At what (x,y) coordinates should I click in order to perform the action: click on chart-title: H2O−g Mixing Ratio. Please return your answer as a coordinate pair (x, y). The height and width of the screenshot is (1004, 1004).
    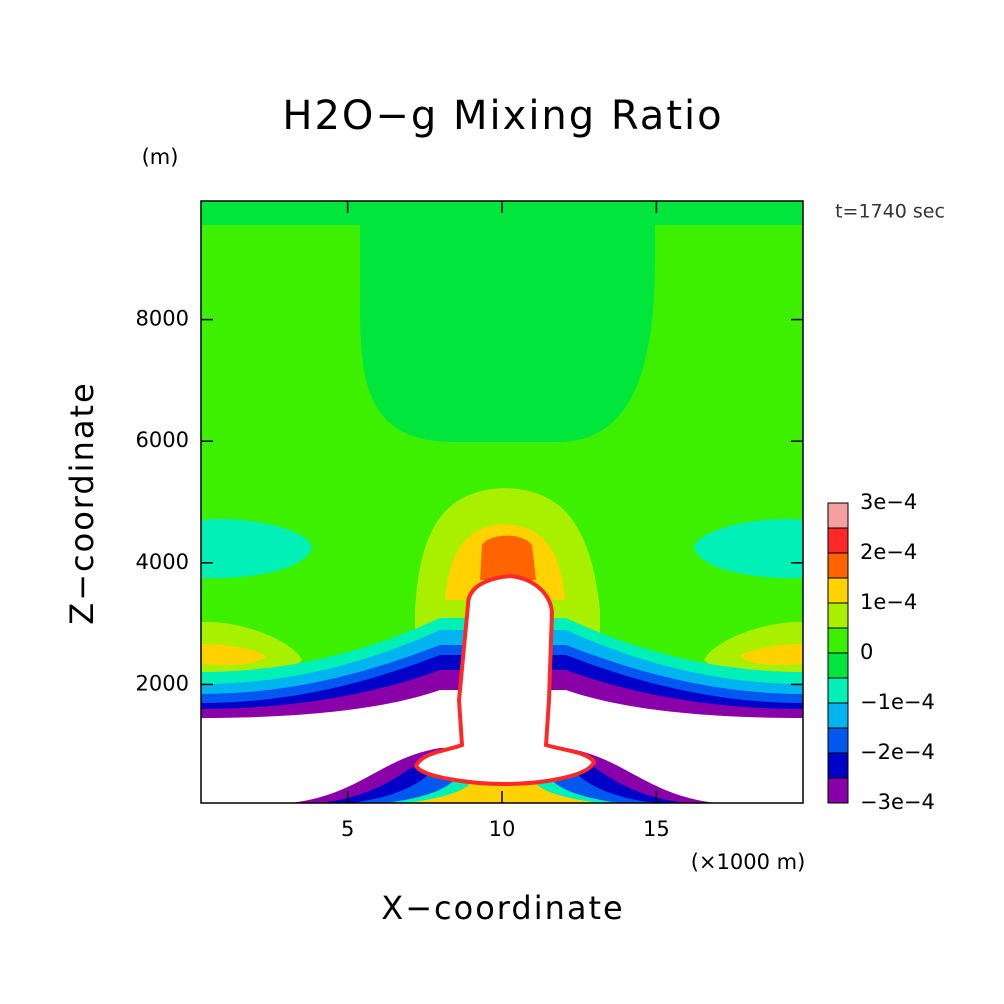
    Looking at the image, I should click on (502, 116).